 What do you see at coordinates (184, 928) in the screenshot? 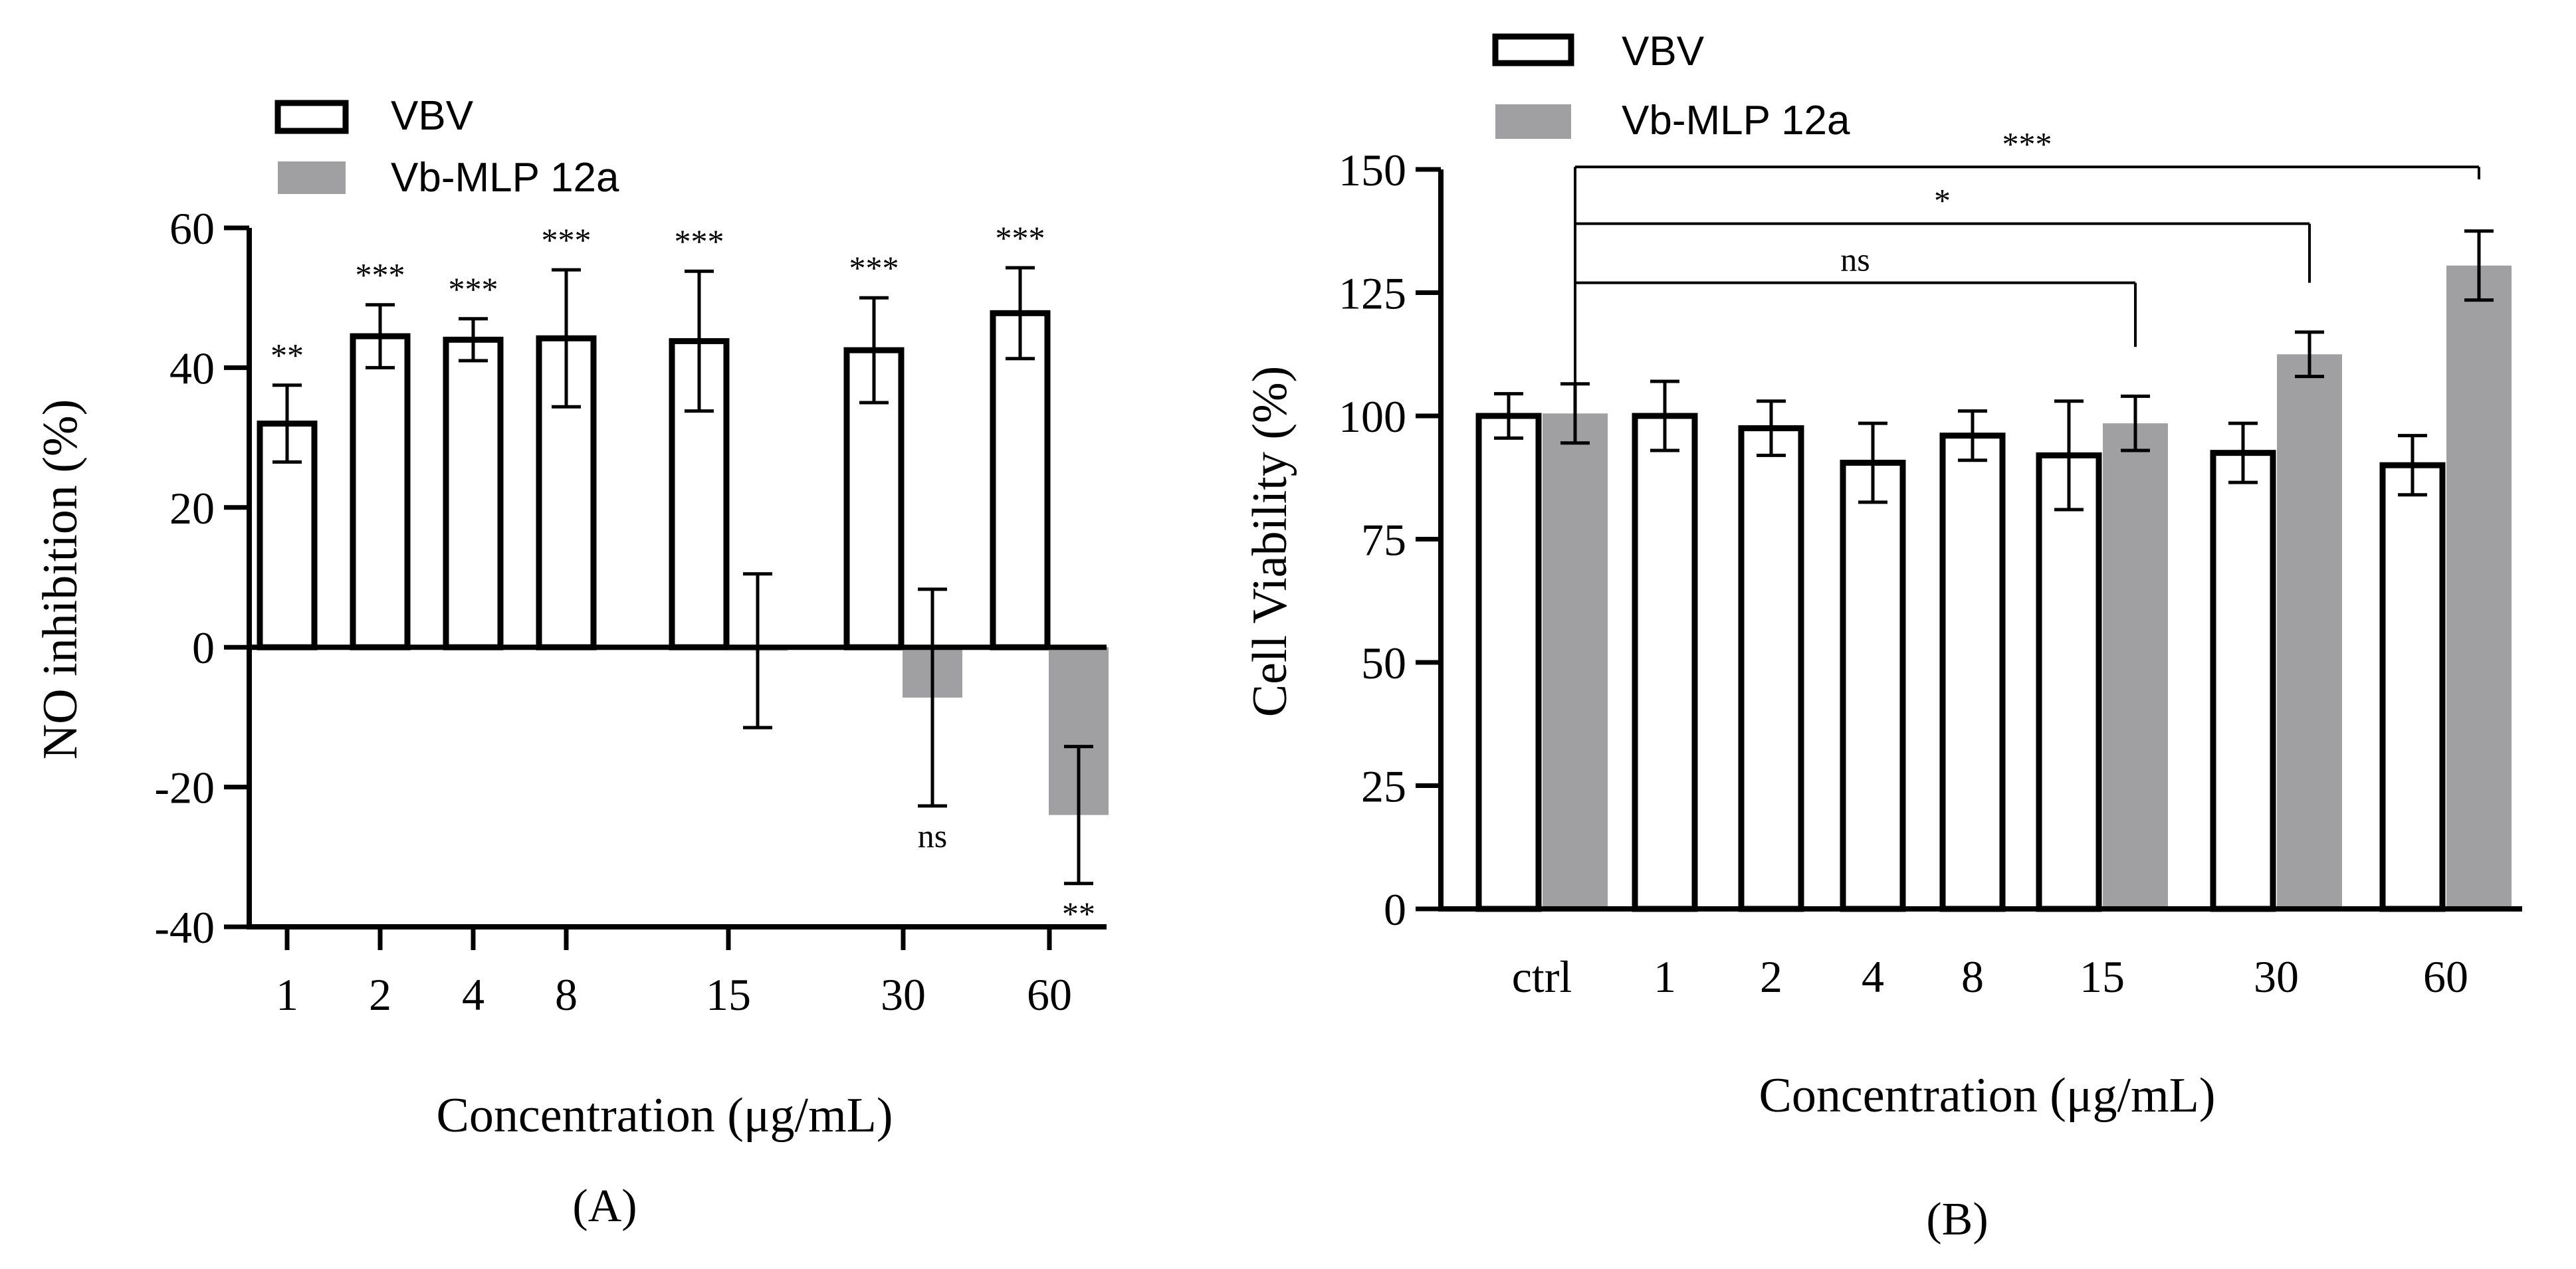
I see `y-tick-label-a--40: -40` at bounding box center [184, 928].